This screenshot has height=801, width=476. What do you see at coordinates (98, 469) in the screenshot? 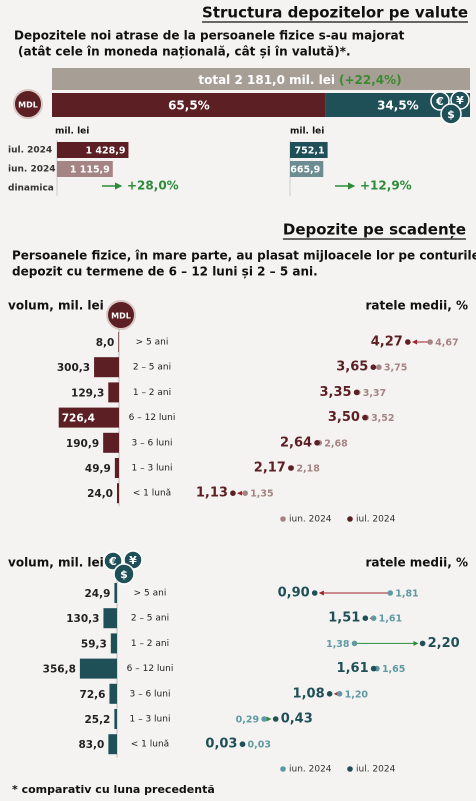
I see `volume-label: 49,9` at bounding box center [98, 469].